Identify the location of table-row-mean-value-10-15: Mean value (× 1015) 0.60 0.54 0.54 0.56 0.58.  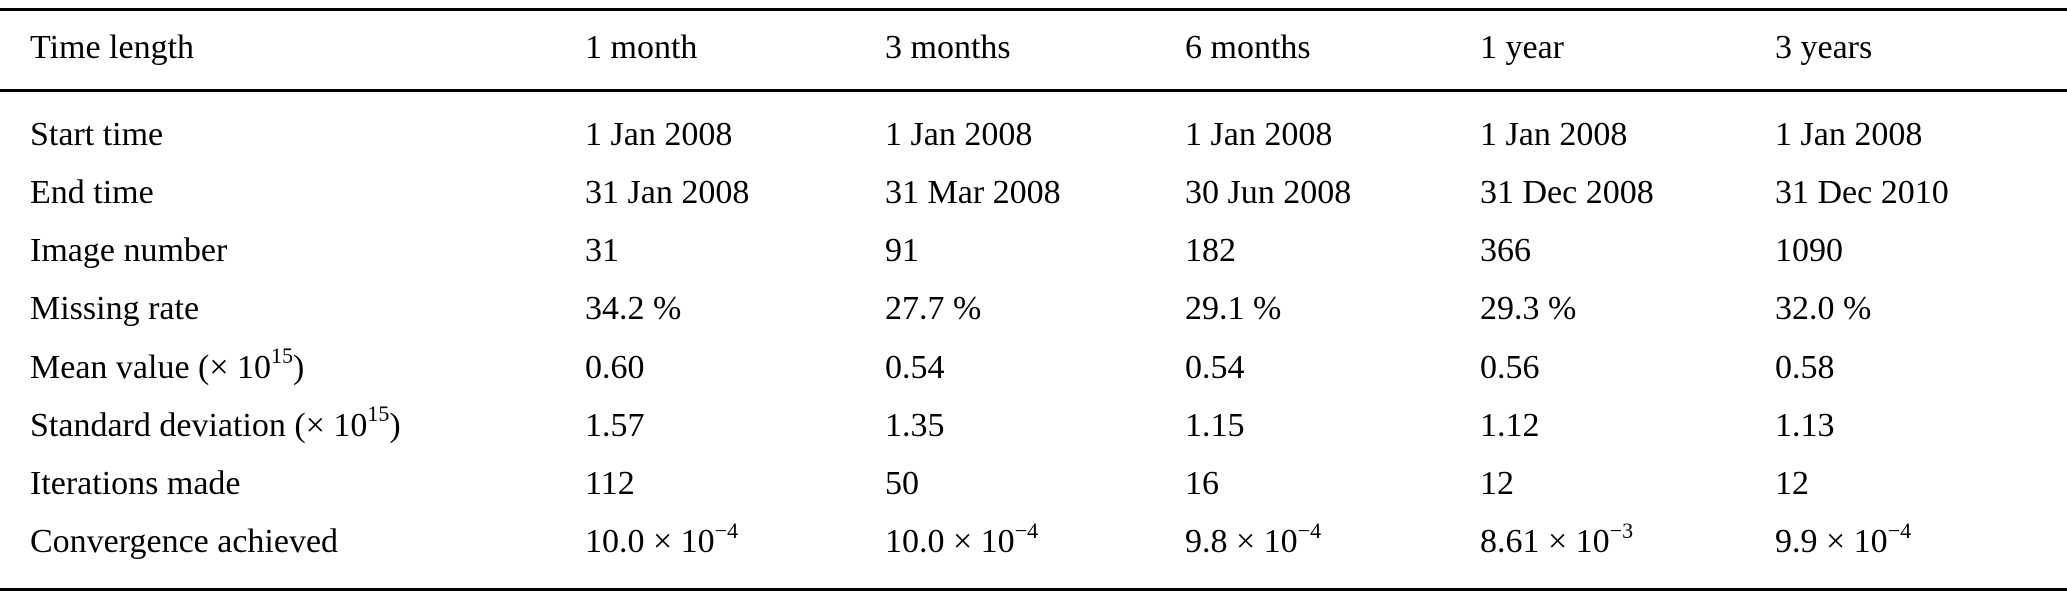
(1033, 368).